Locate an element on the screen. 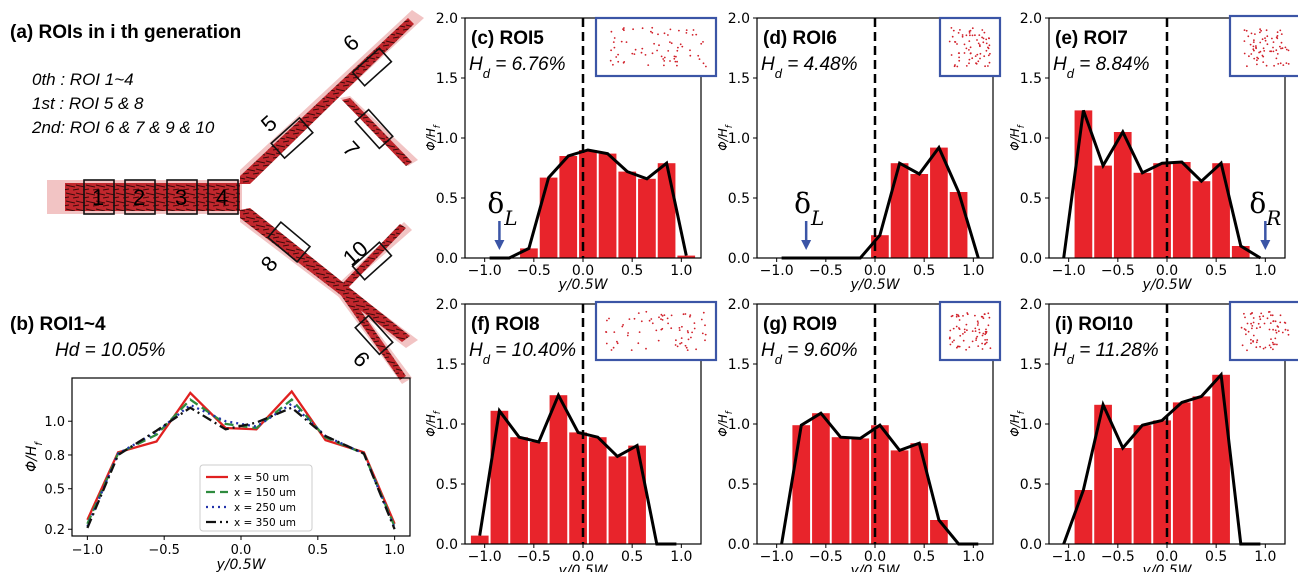  inset-frame-i is located at coordinates (1263, 331).